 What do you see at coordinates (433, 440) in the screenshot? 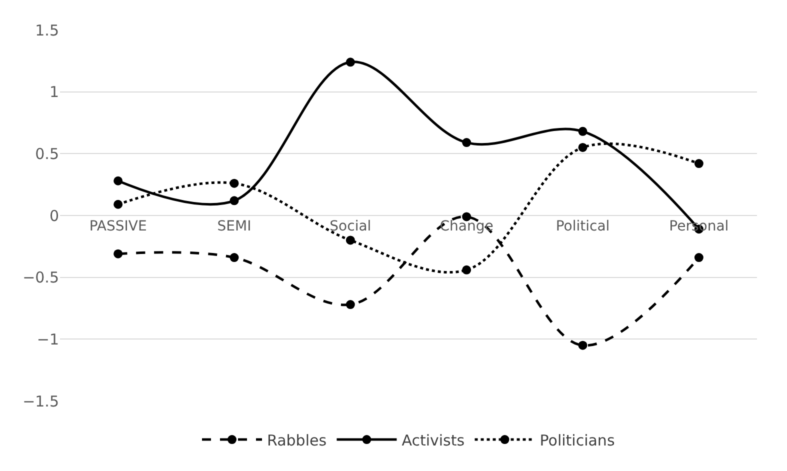
I see `legend-label: Activists` at bounding box center [433, 440].